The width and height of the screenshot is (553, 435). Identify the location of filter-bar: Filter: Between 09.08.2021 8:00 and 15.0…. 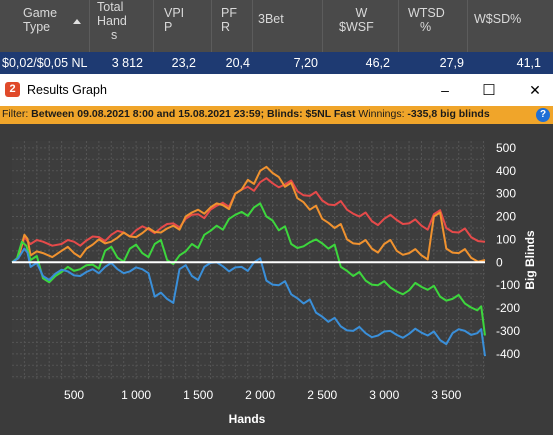
(276, 115).